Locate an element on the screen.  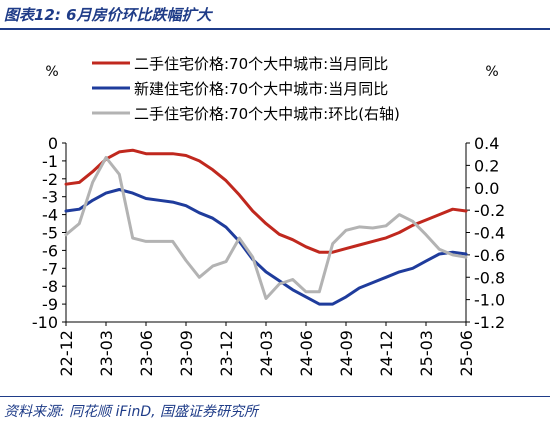
right-axis-tick-label: -0.6 is located at coordinates (489, 255).